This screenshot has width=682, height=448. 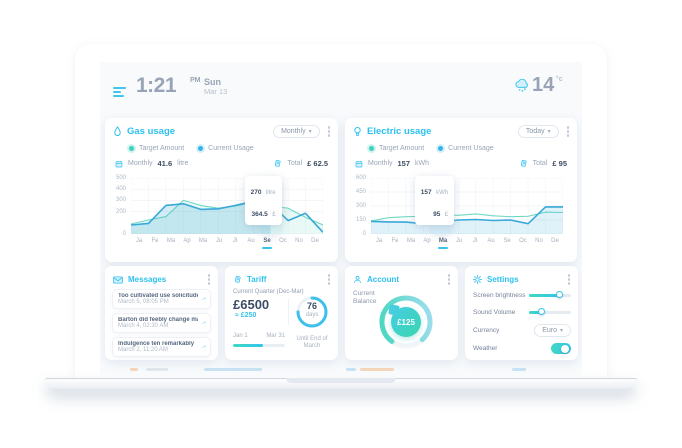 I want to click on total-value: £ 95, so click(x=559, y=163).